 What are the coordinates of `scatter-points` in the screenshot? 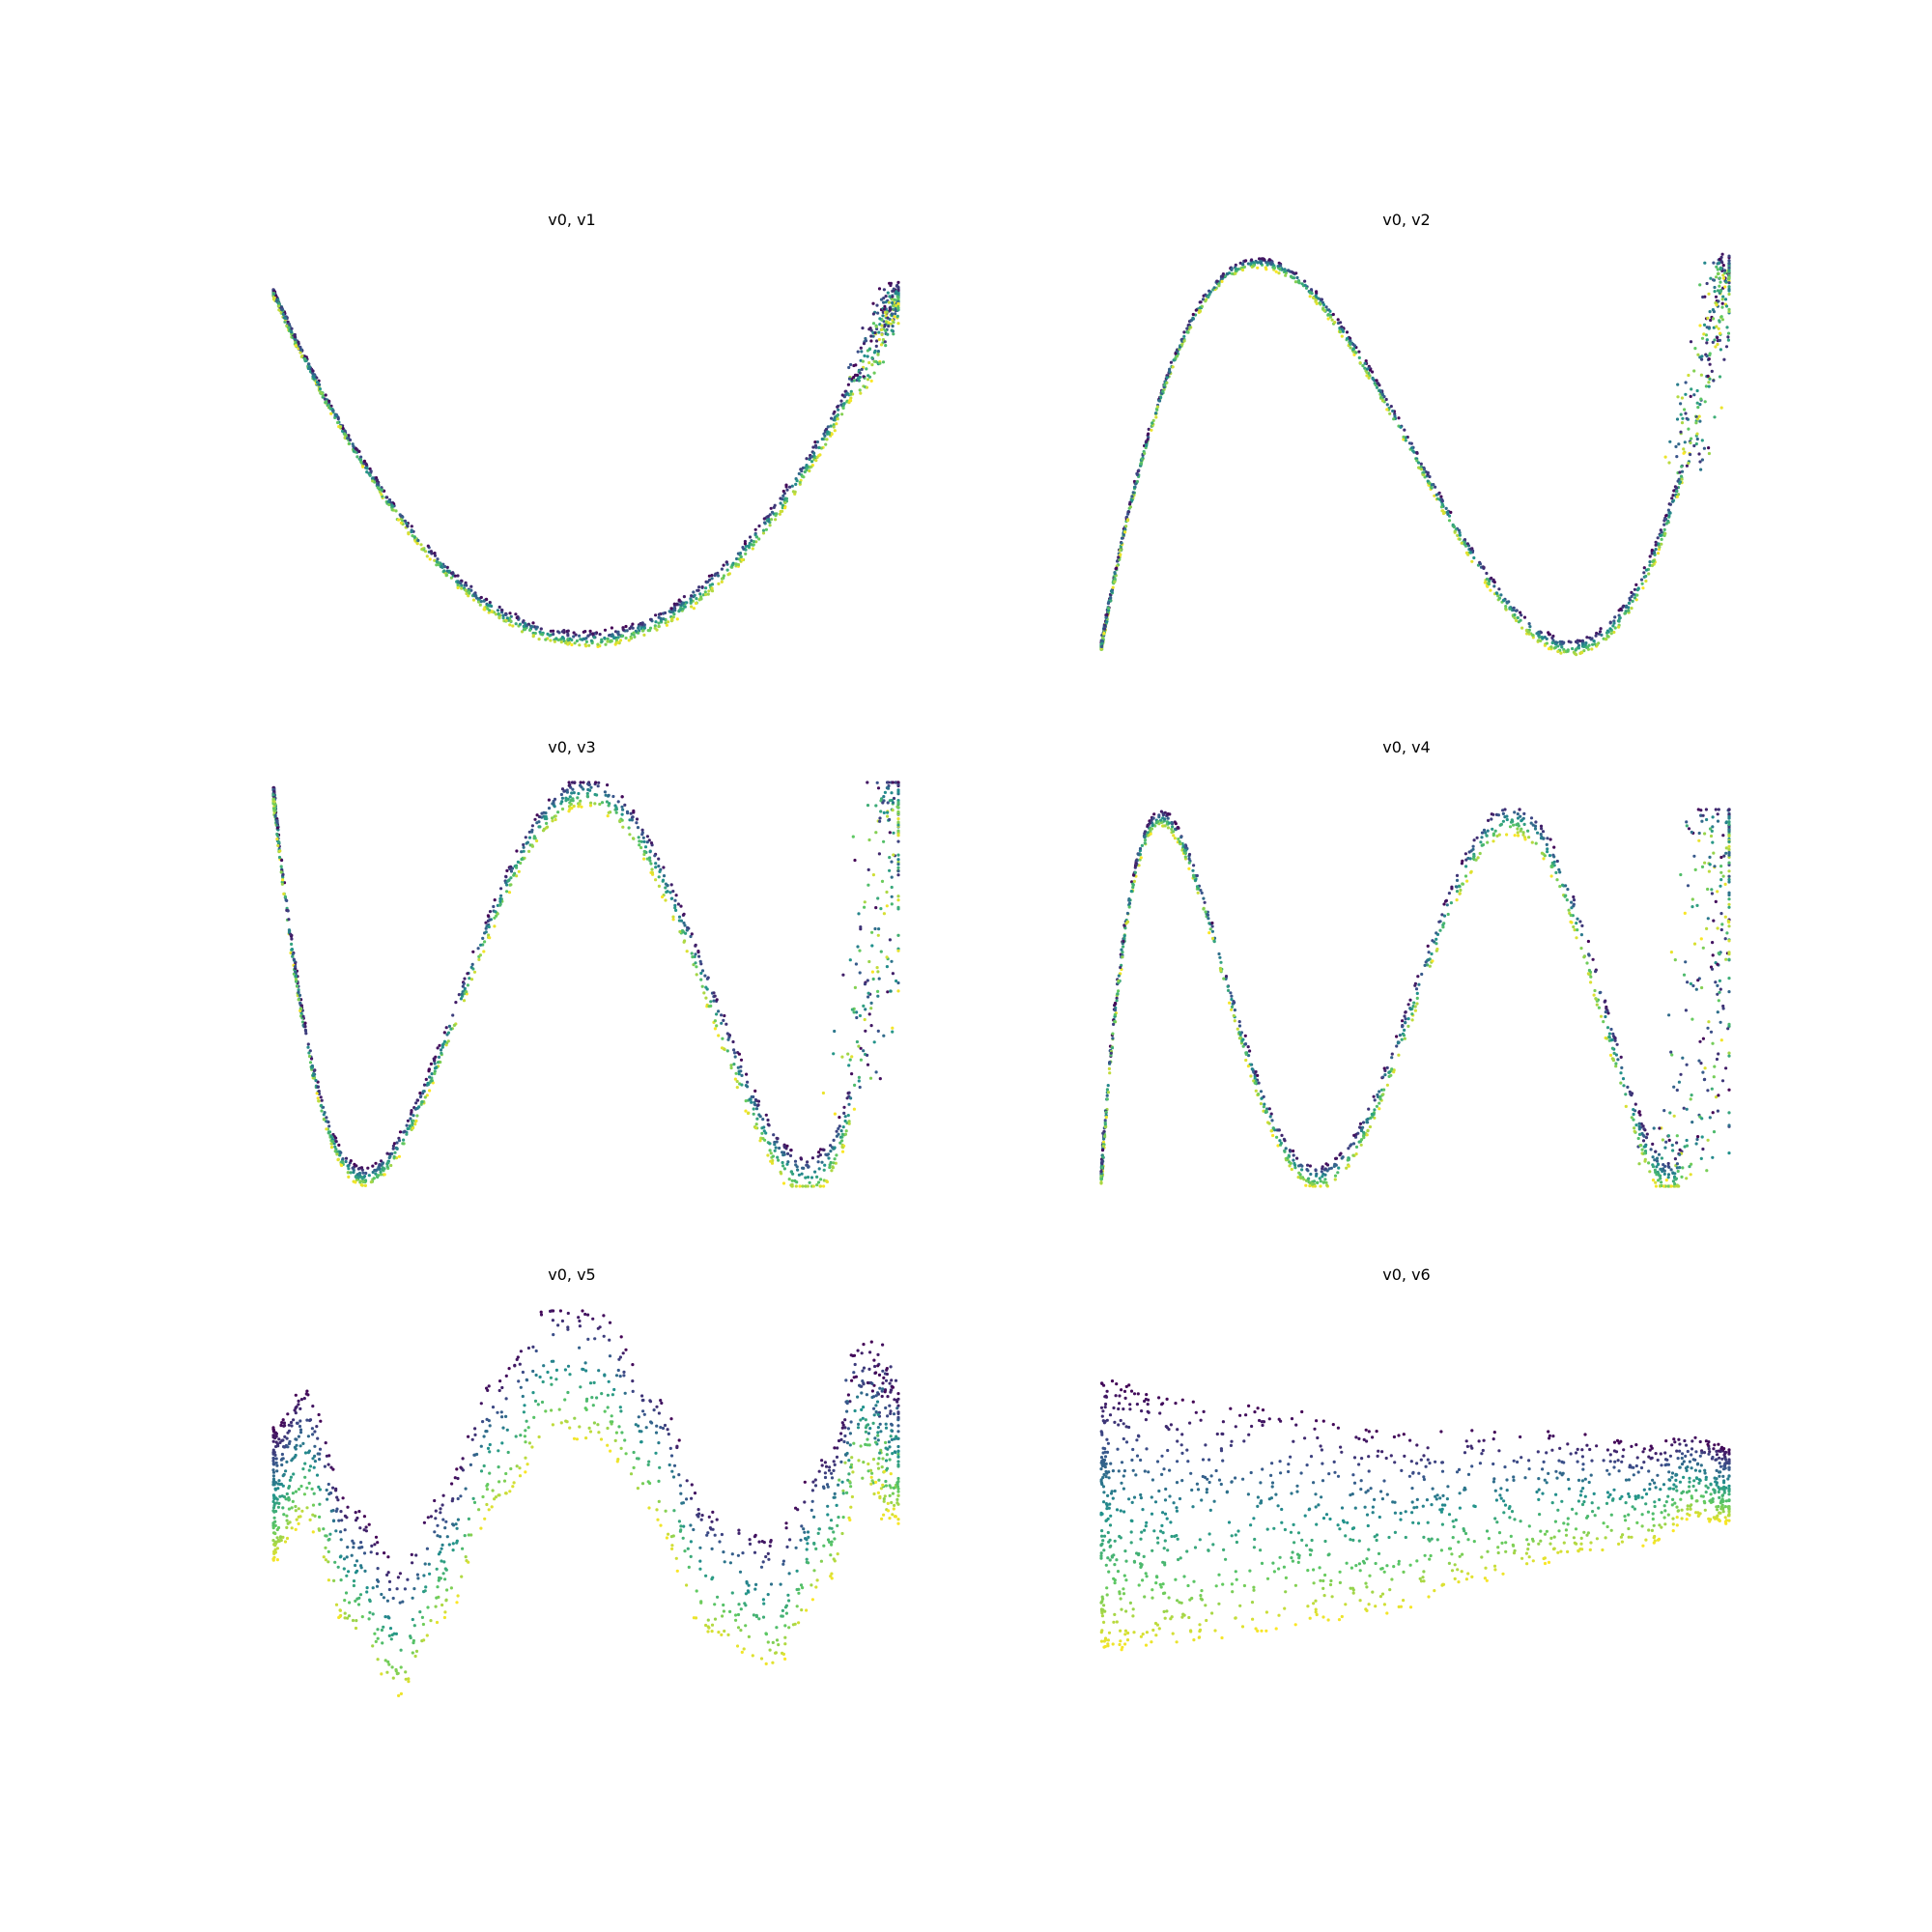 It's located at (1415, 454).